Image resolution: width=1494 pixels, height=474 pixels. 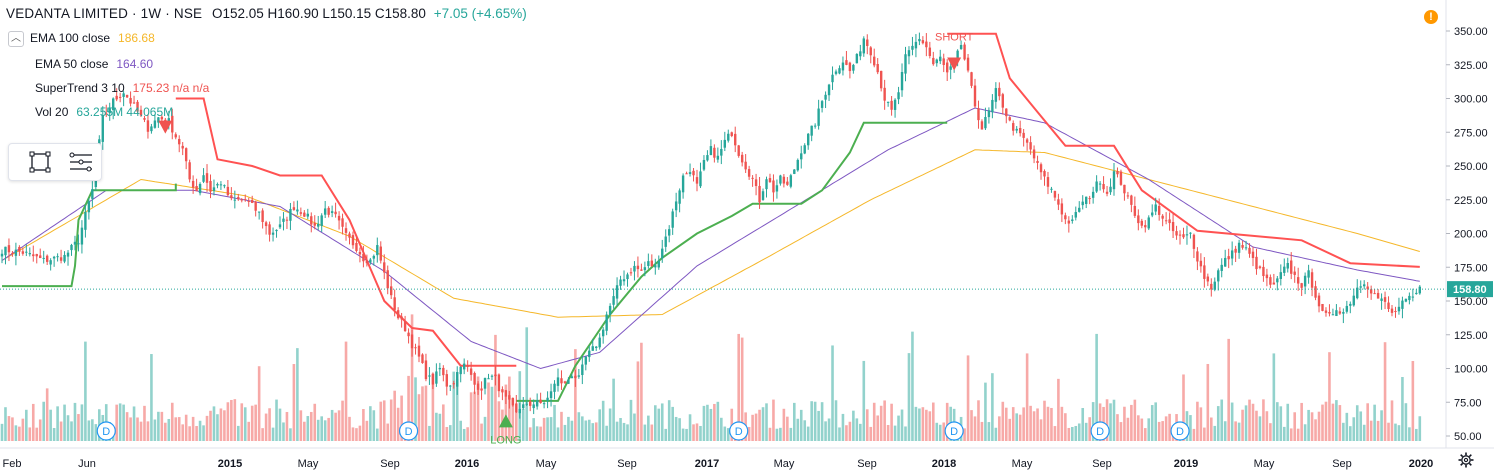 I want to click on legend-ema100: ︿ EMA 100 close 186.68, so click(x=81, y=39).